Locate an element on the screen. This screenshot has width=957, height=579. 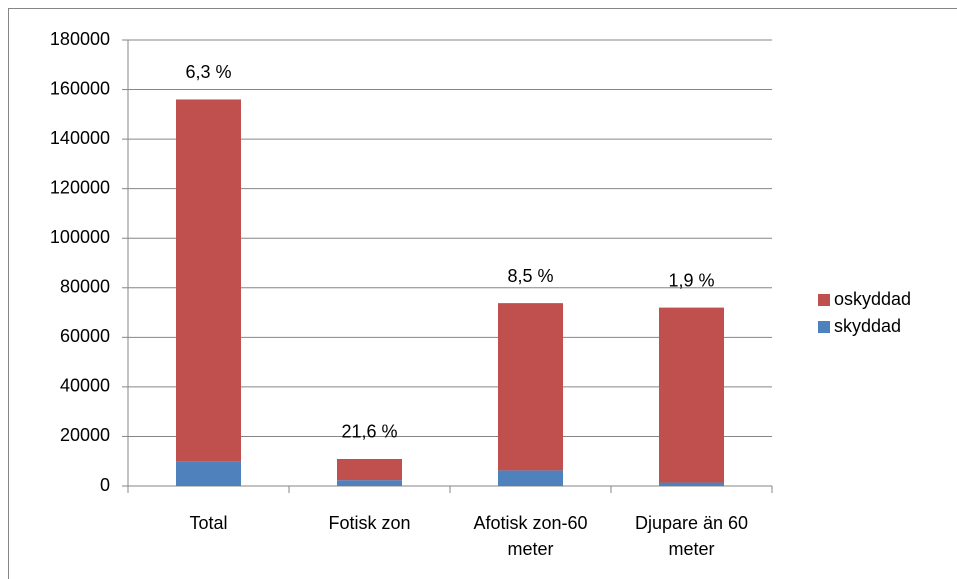
legend-label: oskyddad is located at coordinates (872, 299).